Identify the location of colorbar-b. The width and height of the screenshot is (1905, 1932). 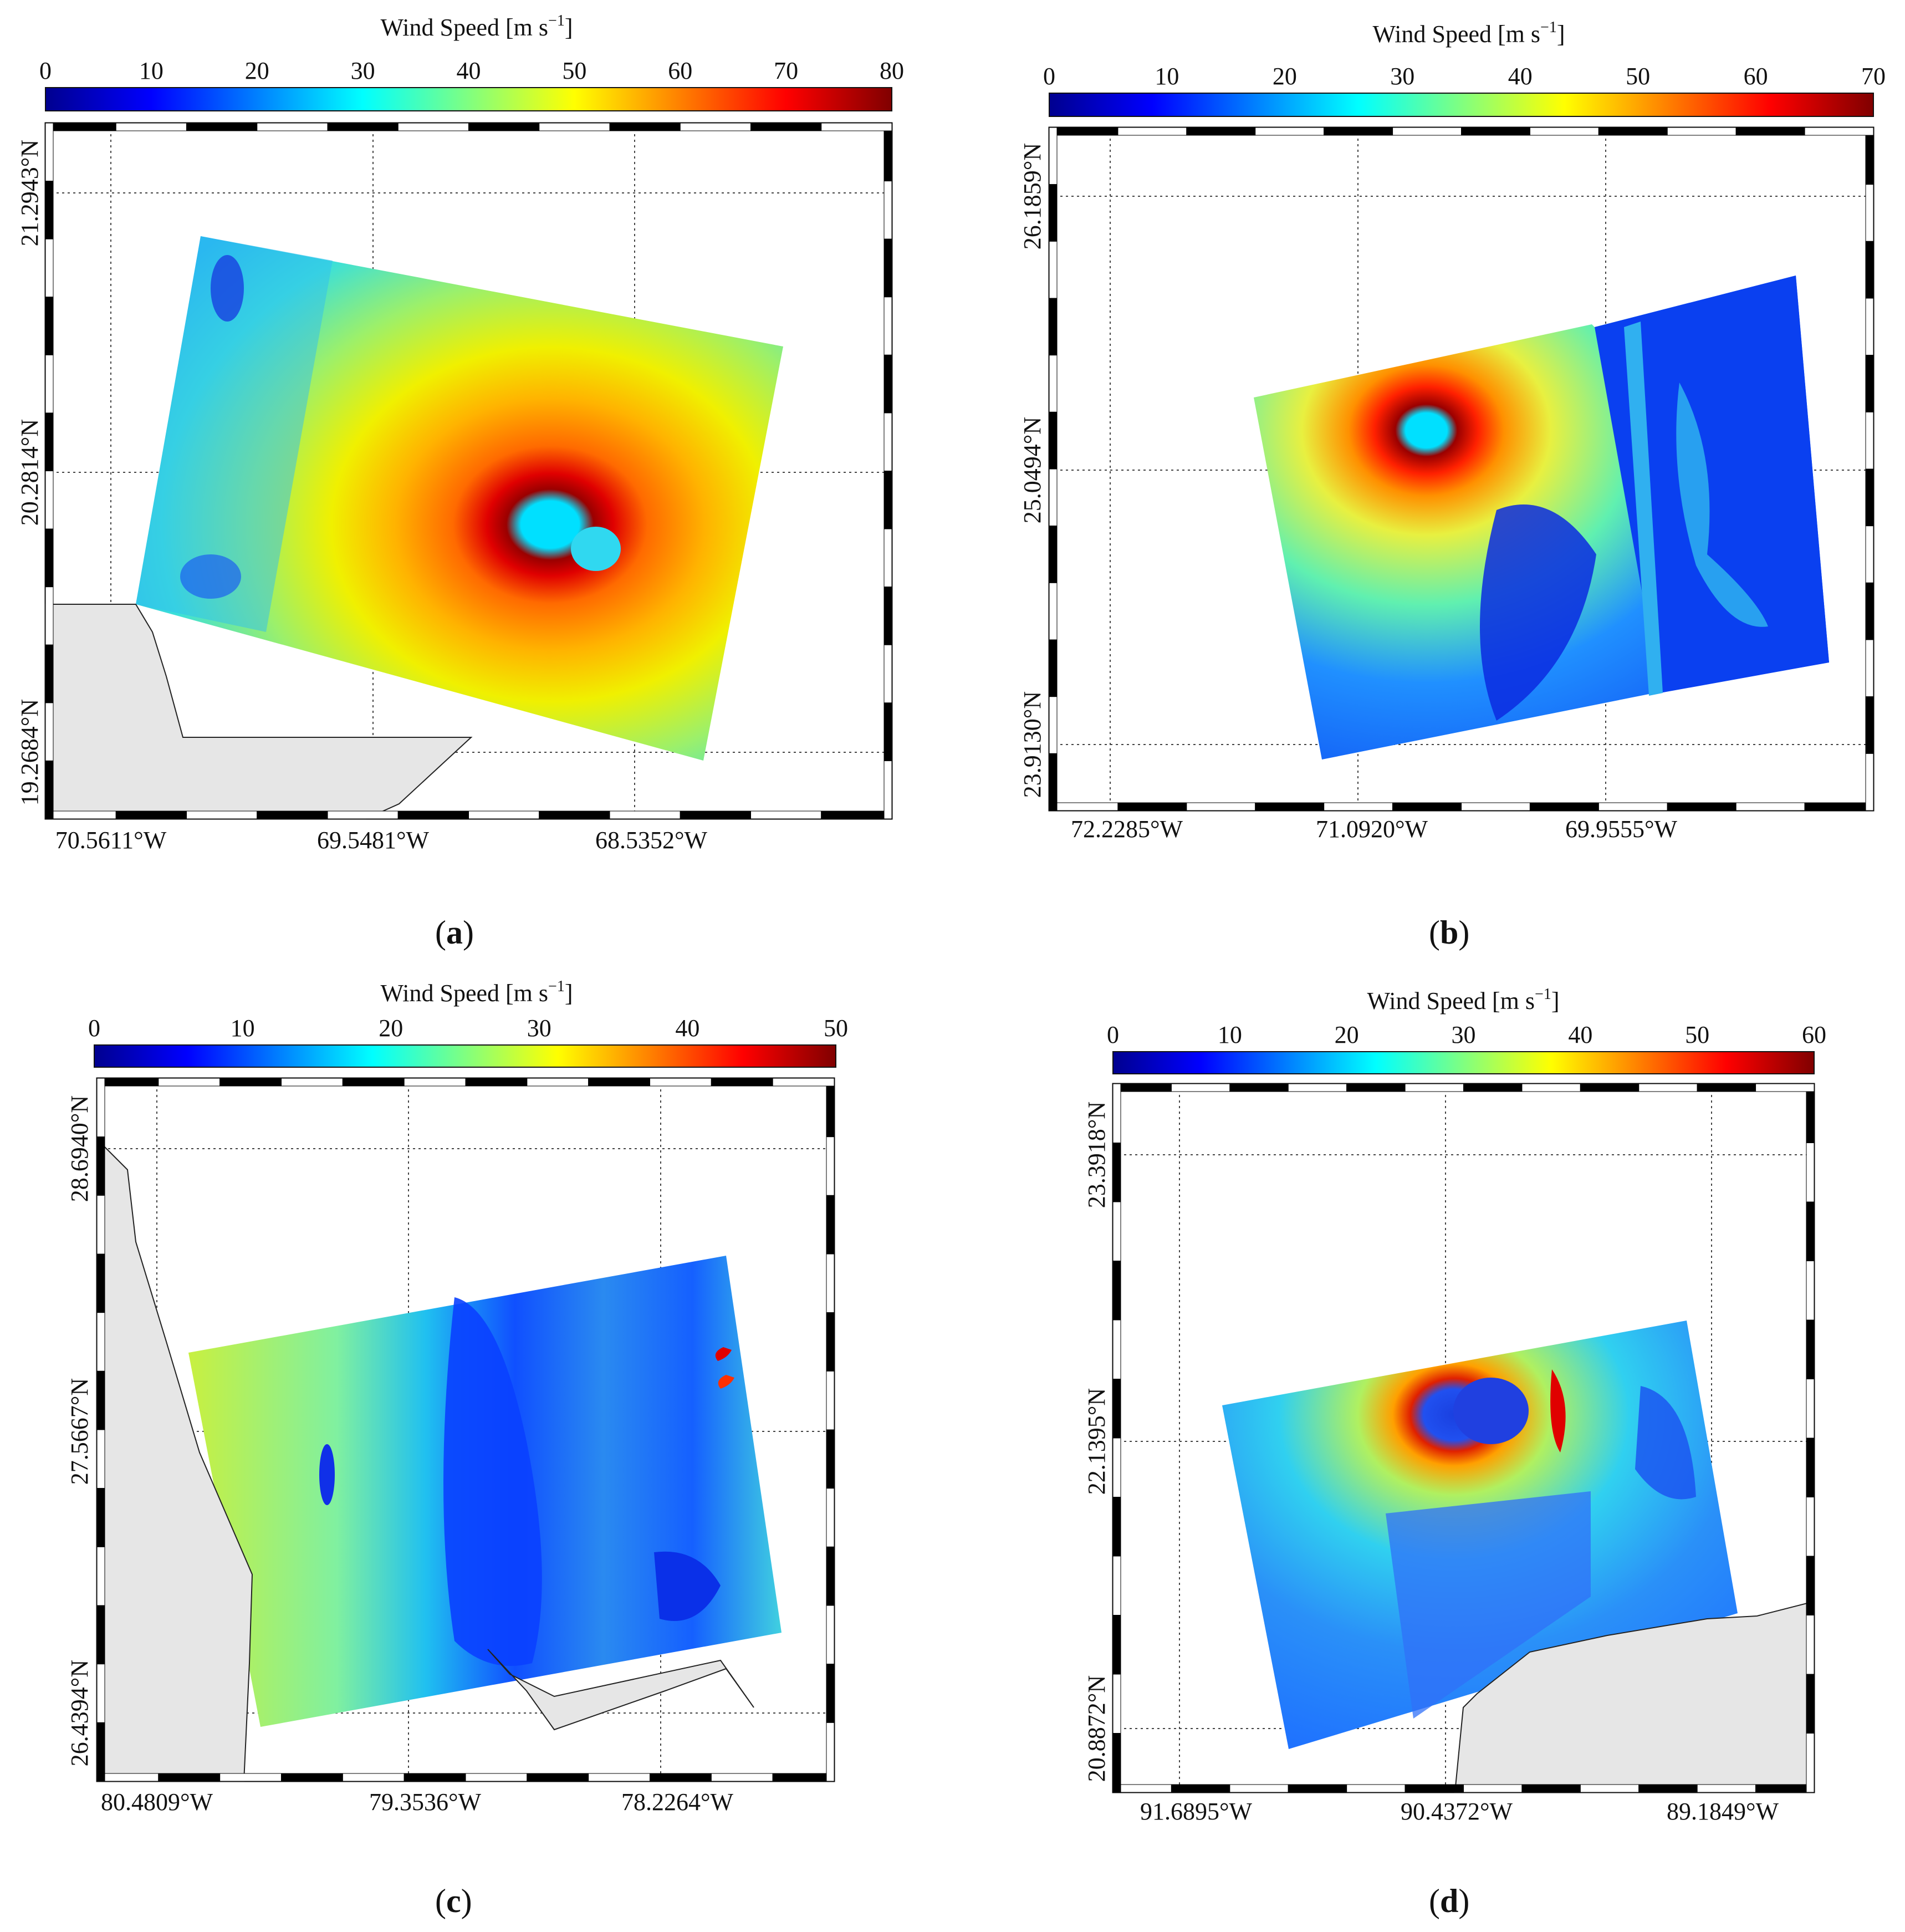
(1461, 105).